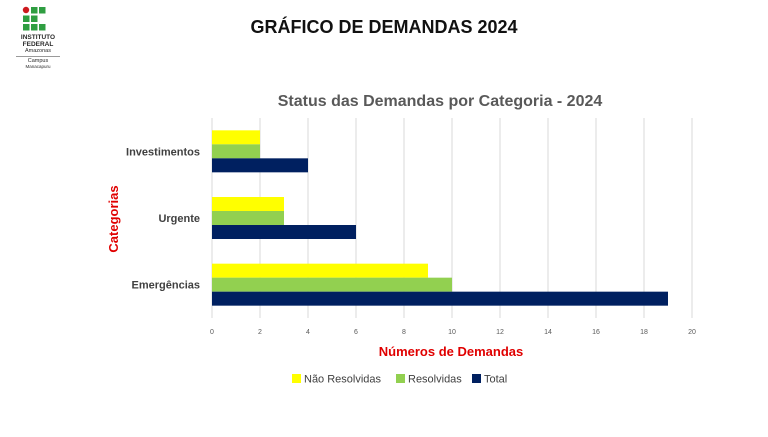 The width and height of the screenshot is (768, 437). Describe the element at coordinates (356, 332) in the screenshot. I see `x-tick-label: 6` at that location.